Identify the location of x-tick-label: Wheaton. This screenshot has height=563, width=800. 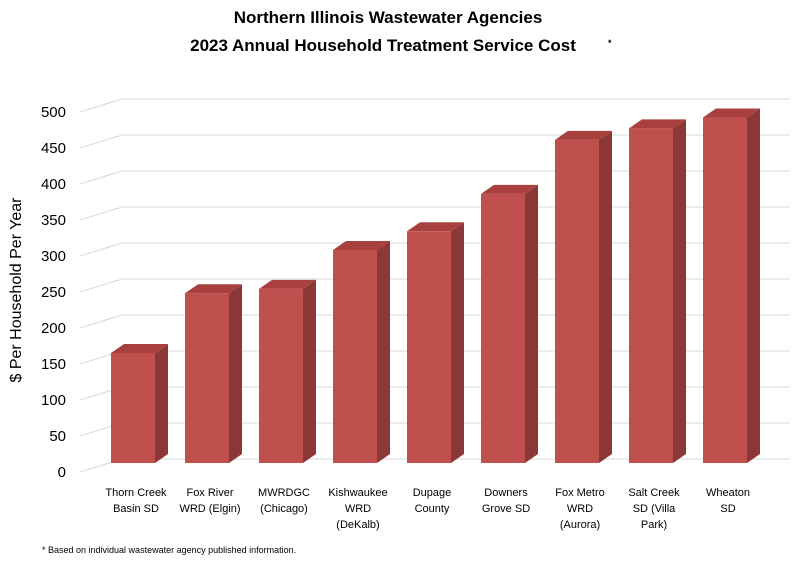
(728, 493).